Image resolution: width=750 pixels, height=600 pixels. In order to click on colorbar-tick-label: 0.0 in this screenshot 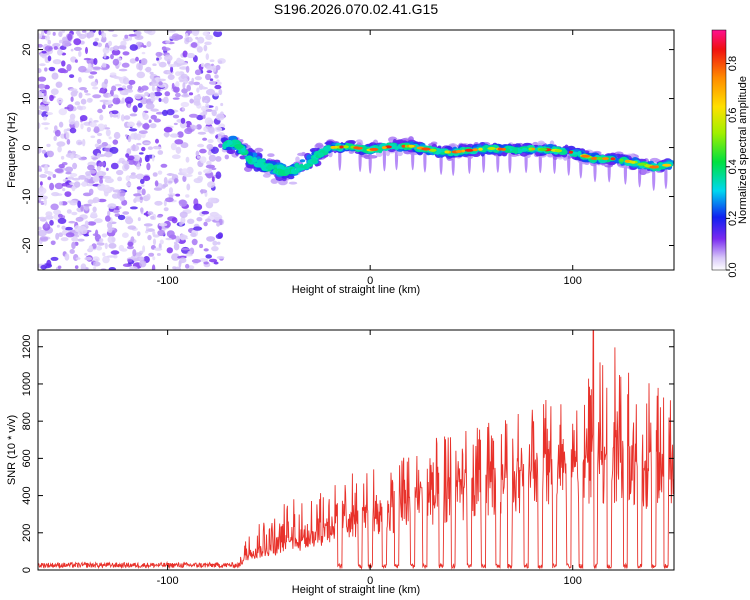, I will do `click(733, 269)`.